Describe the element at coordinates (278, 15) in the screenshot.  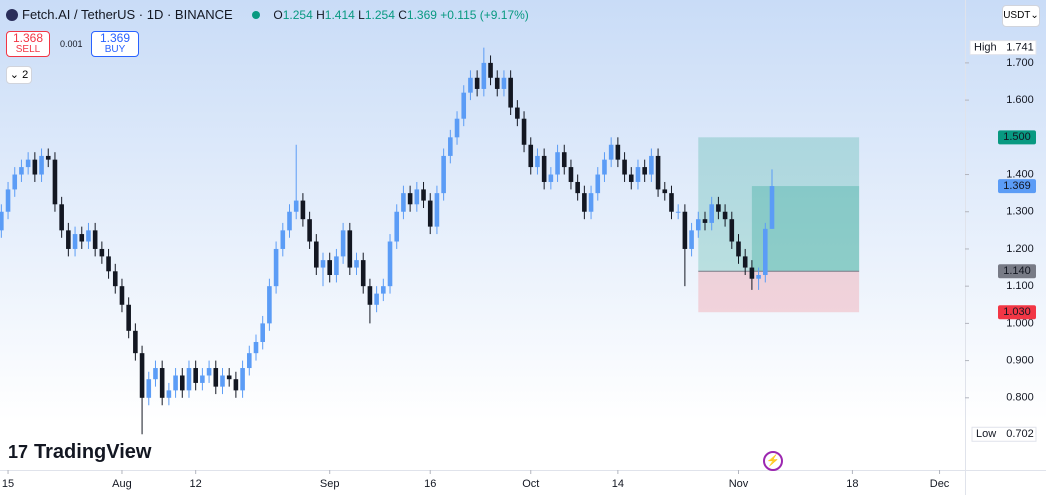
I see `ohlc-key: O` at that location.